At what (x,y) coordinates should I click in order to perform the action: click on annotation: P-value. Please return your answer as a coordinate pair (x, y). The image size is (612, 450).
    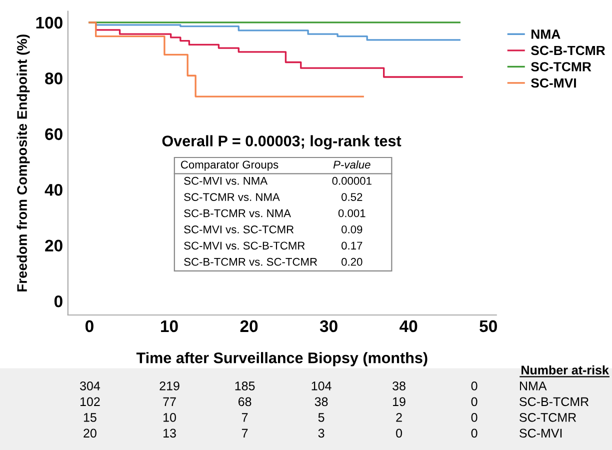
    Looking at the image, I should click on (351, 164).